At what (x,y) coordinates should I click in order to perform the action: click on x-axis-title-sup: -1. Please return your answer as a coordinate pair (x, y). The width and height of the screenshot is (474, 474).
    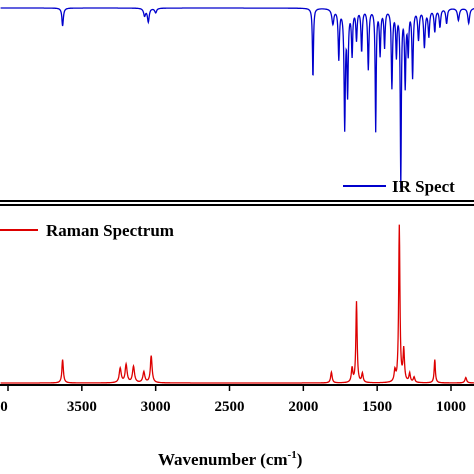
    Looking at the image, I should click on (292, 455).